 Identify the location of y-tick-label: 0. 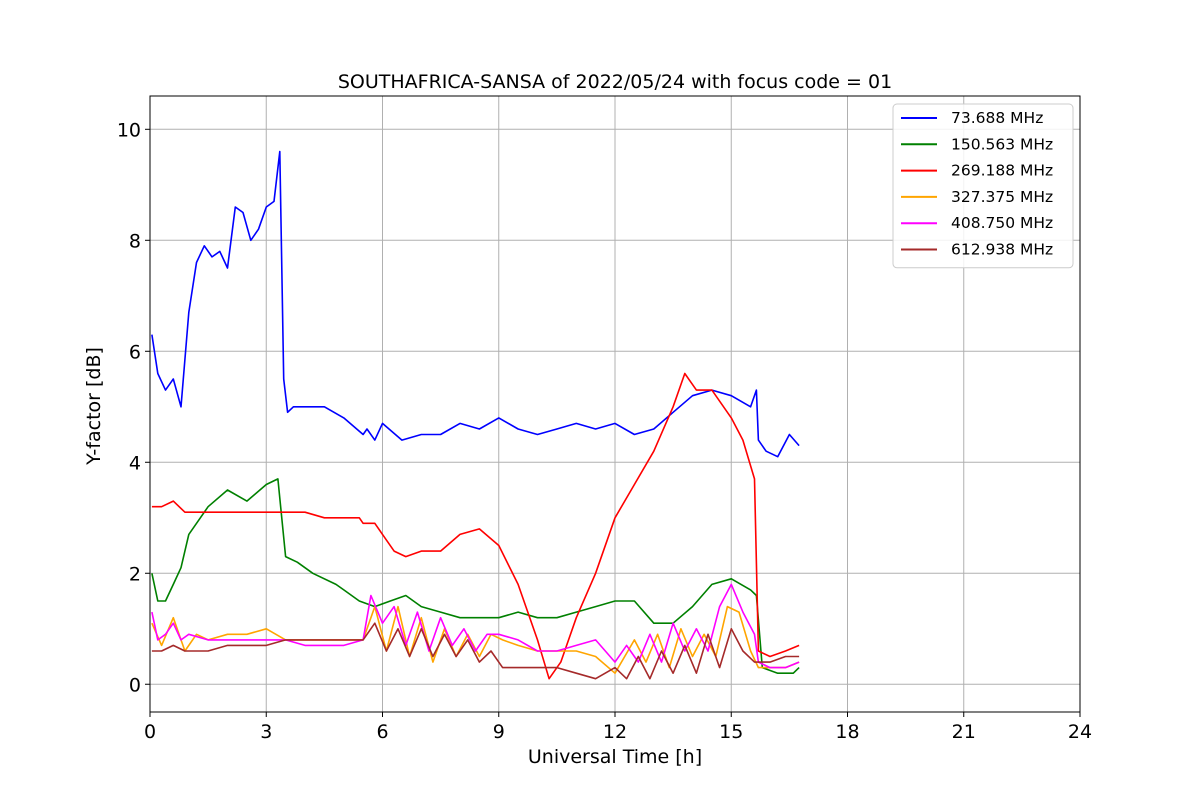
(135, 685).